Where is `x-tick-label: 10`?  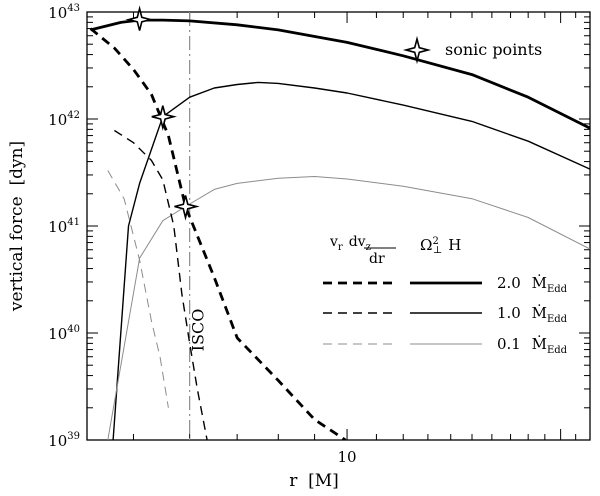 x-tick-label: 10 is located at coordinates (347, 457).